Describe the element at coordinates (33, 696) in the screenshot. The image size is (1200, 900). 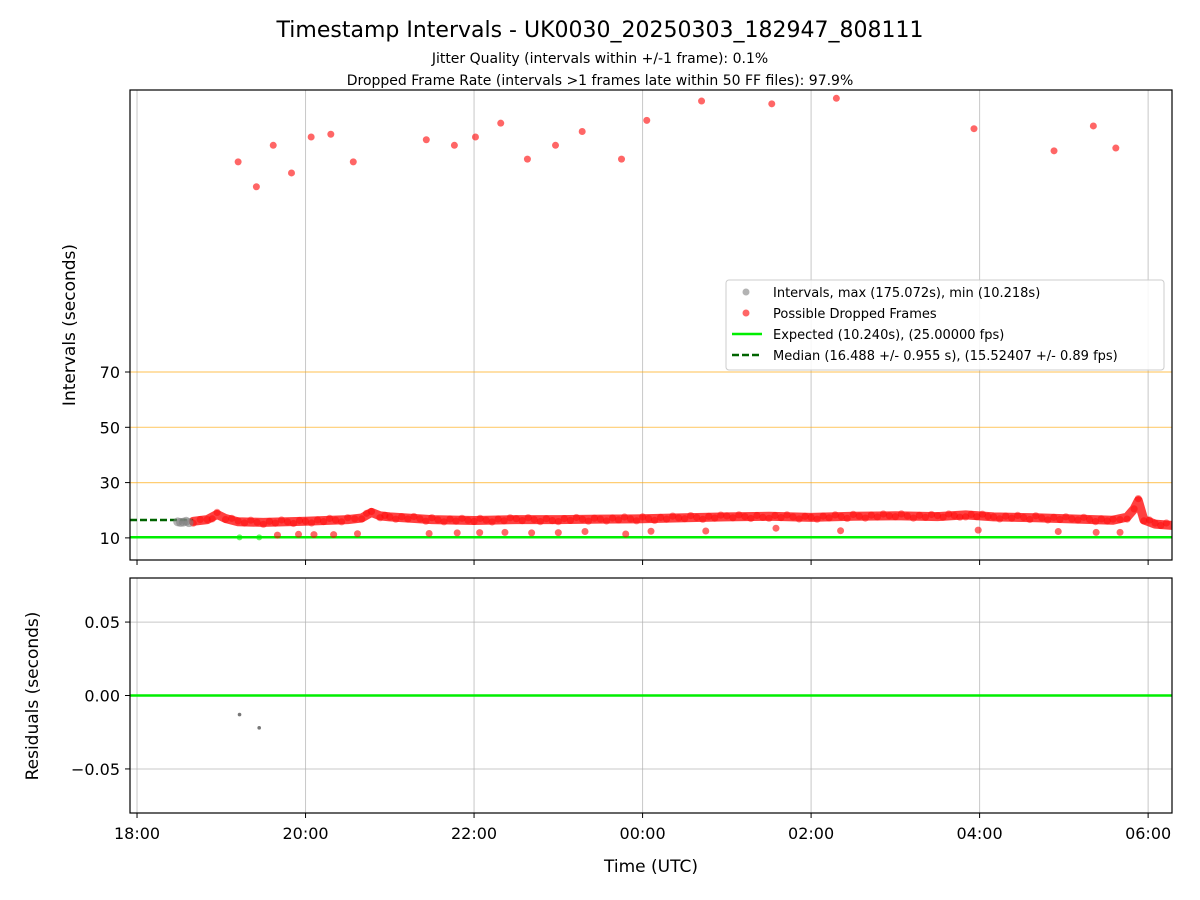
I see `residuals-y-label: Residuals (seconds)` at that location.